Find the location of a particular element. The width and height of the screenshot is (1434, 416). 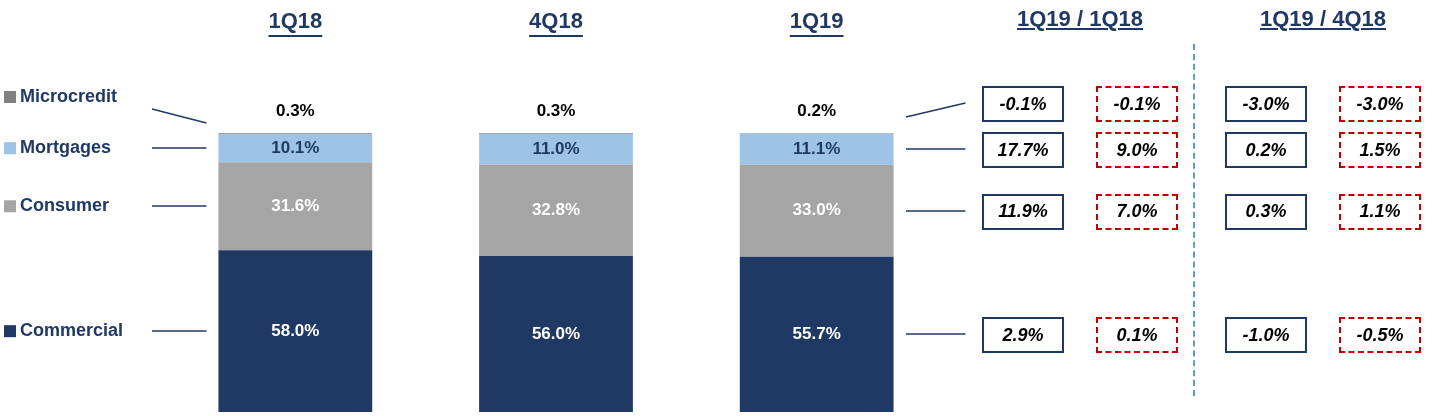

data-label: 55.7% is located at coordinates (816, 334).